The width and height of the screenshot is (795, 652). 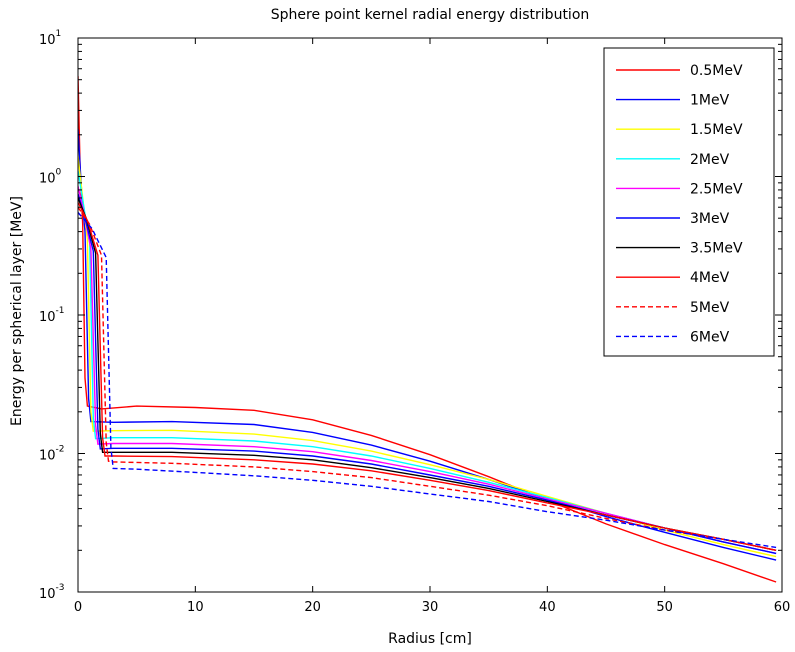 I want to click on x-tick-label: 40, so click(x=547, y=607).